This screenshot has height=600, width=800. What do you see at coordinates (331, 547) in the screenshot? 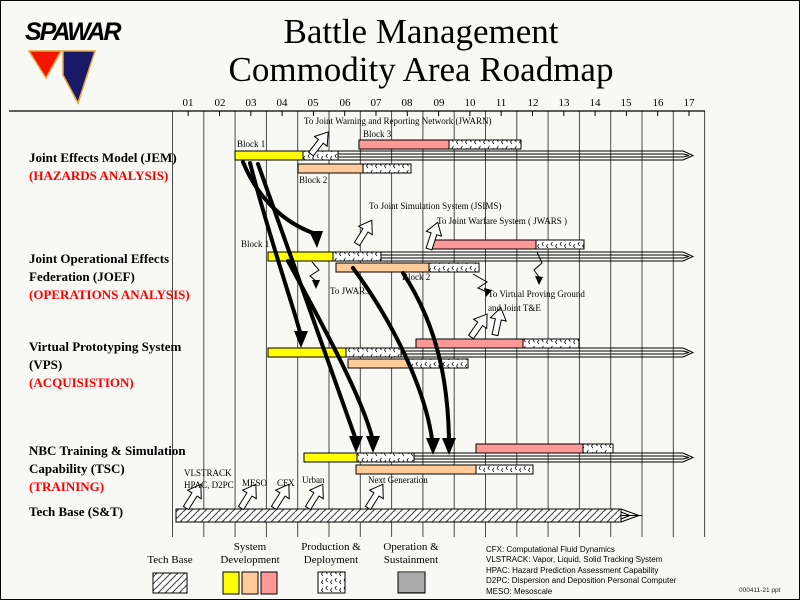
I see `legend-prod-line1: Production &` at bounding box center [331, 547].